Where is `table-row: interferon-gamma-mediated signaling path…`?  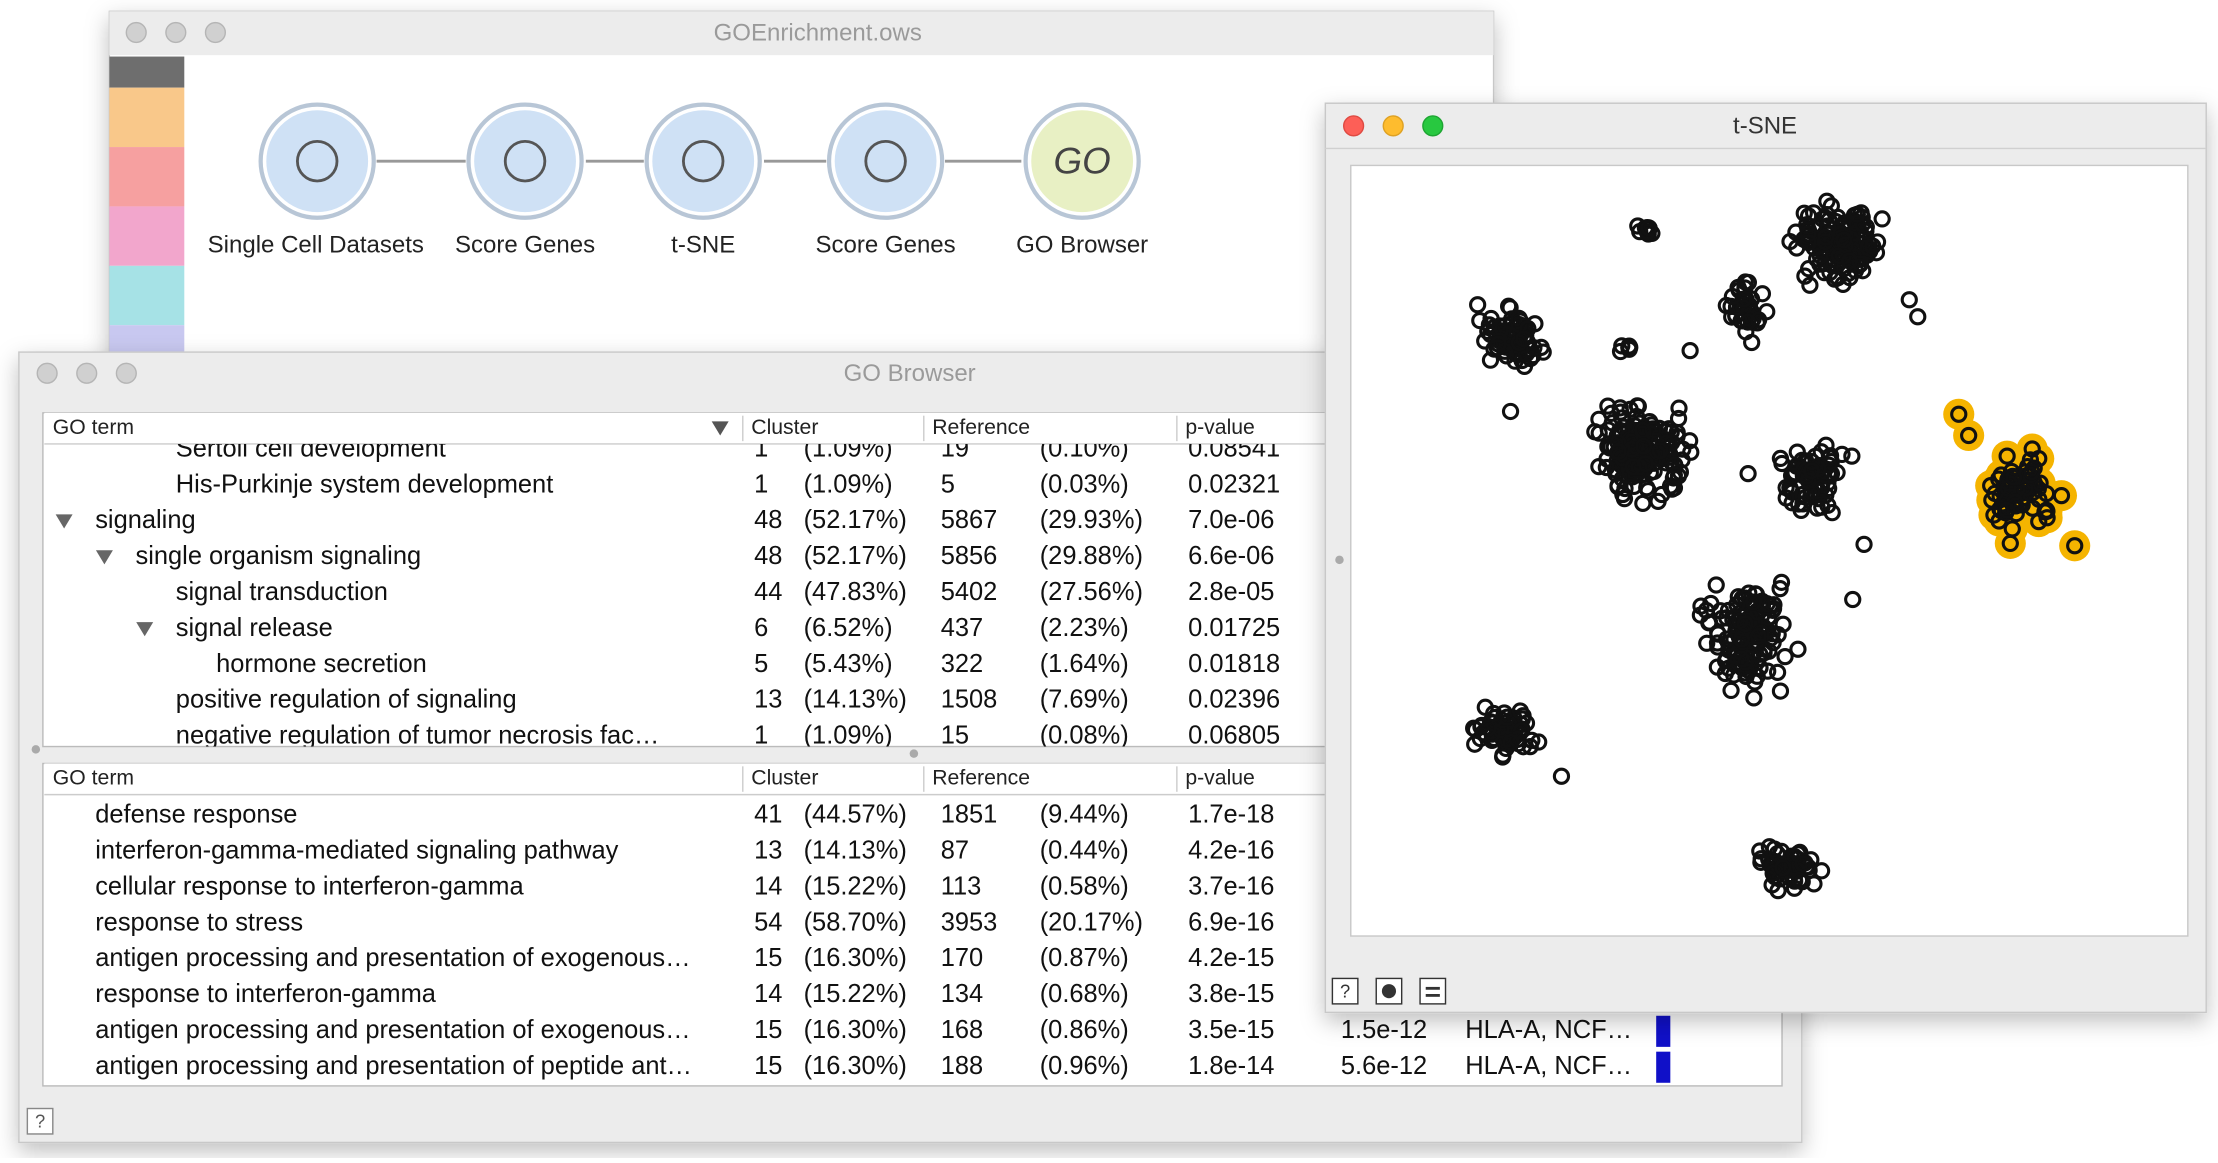 table-row: interferon-gamma-mediated signaling path… is located at coordinates (684, 850).